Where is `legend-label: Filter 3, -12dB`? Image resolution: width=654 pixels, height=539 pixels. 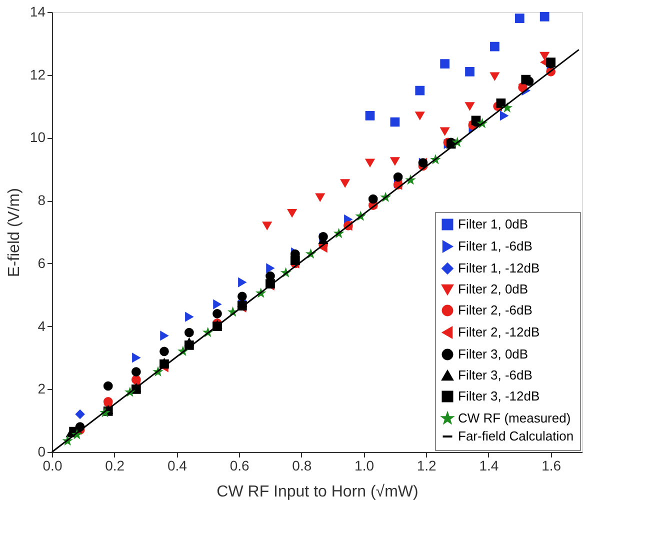
legend-label: Filter 3, -12dB is located at coordinates (499, 396).